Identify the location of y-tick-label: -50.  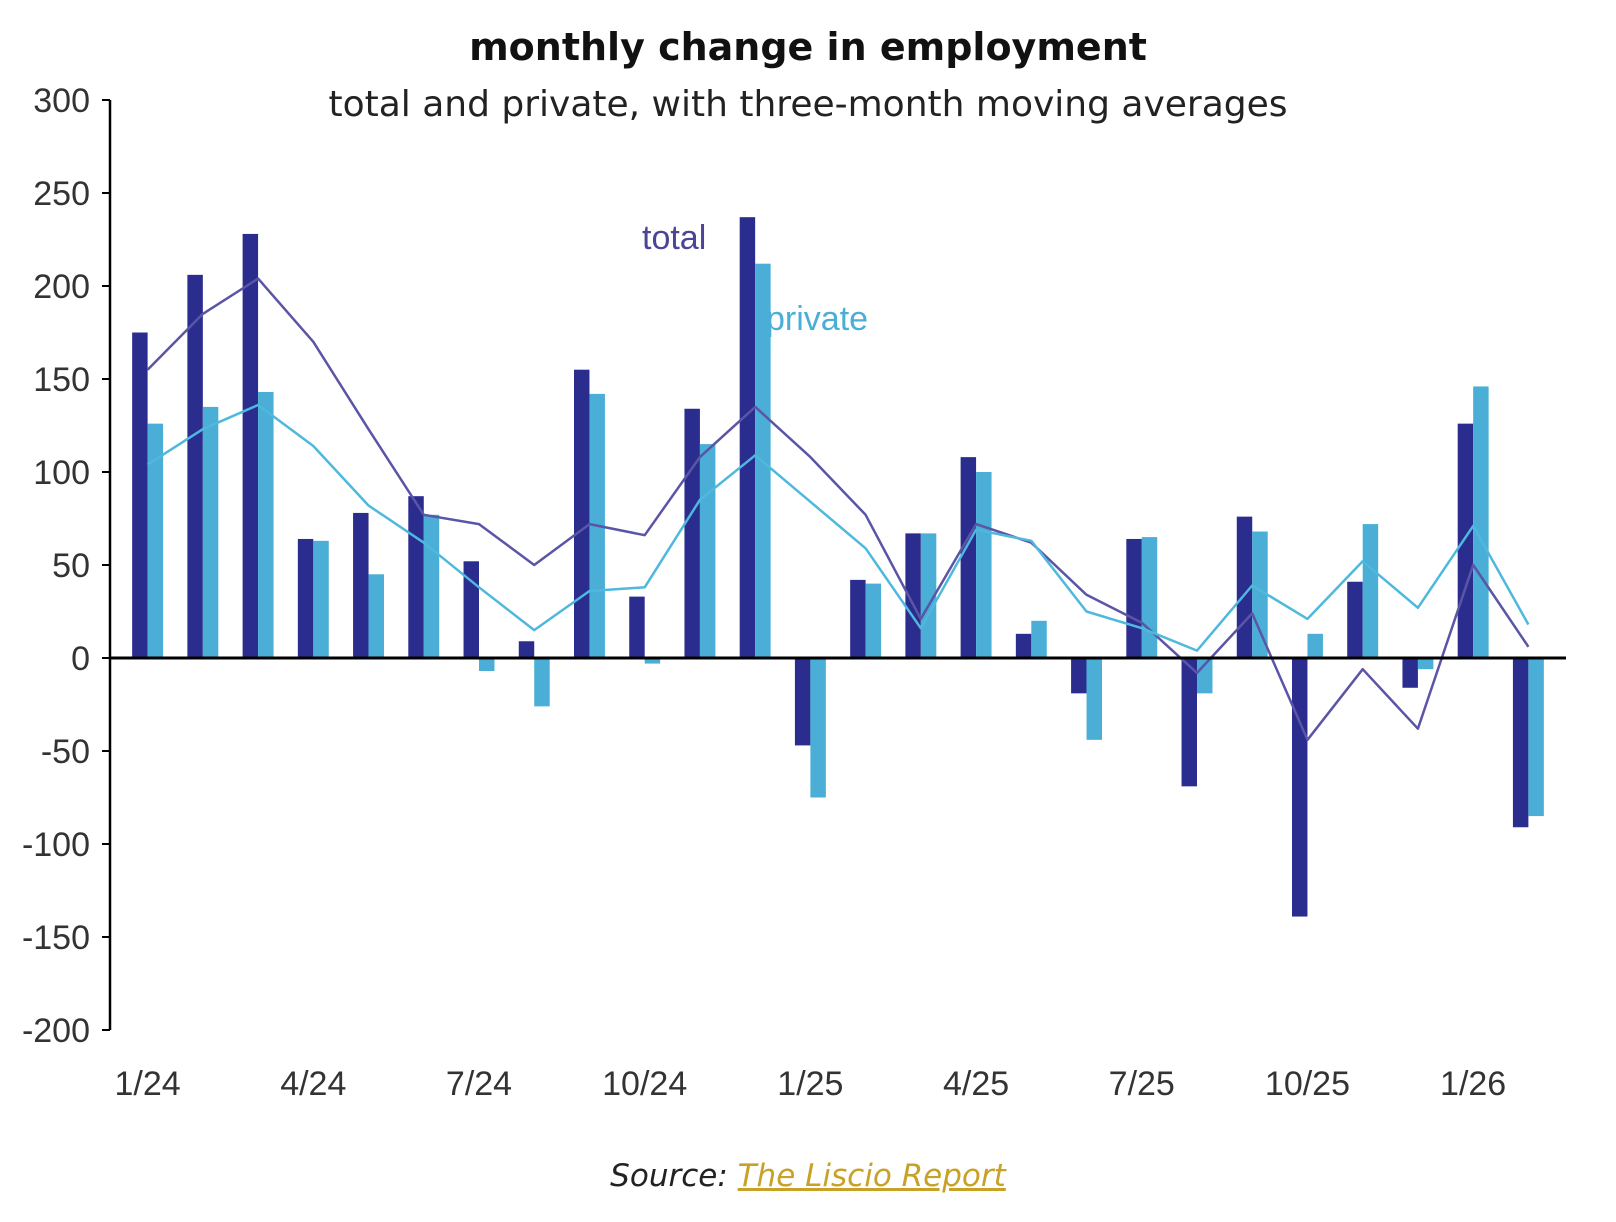
(65, 752).